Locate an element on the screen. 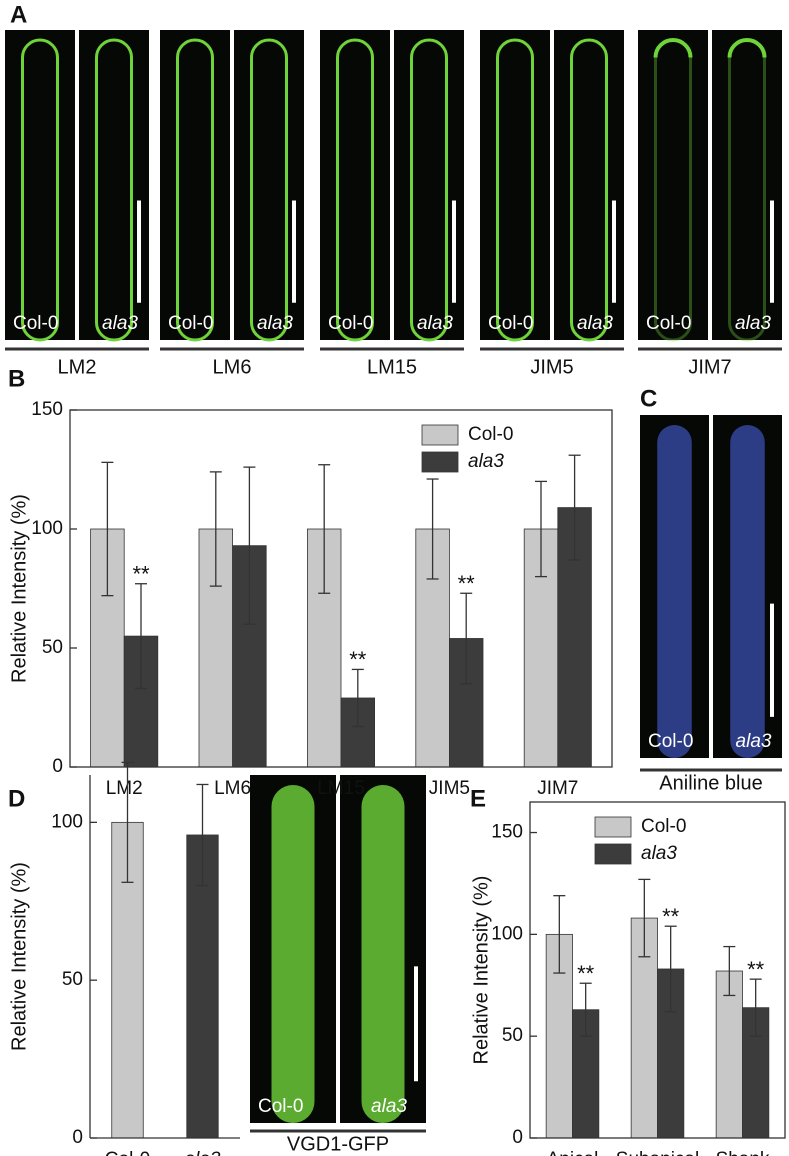 The height and width of the screenshot is (1156, 789). plot-frame is located at coordinates (657, 970).